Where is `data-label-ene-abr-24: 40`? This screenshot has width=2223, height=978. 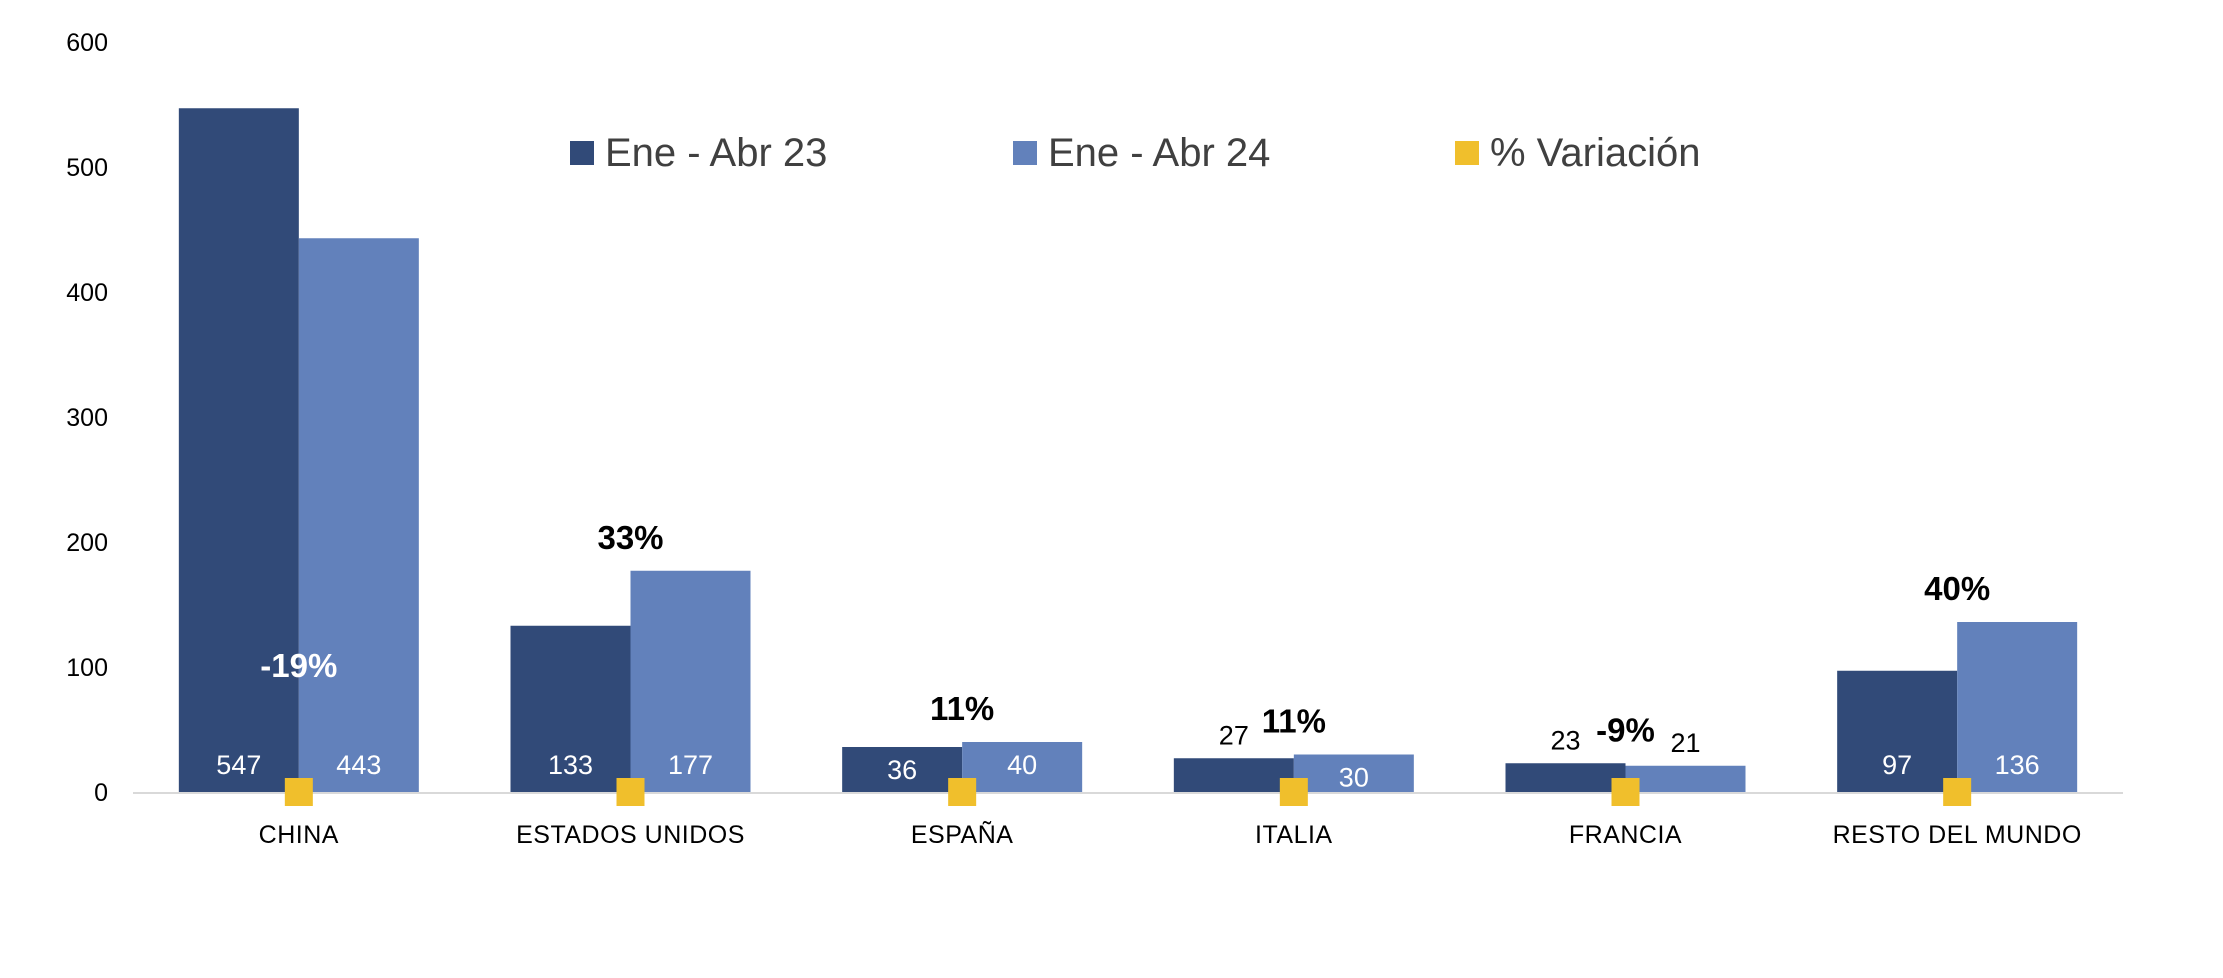
data-label-ene-abr-24: 40 is located at coordinates (1022, 765).